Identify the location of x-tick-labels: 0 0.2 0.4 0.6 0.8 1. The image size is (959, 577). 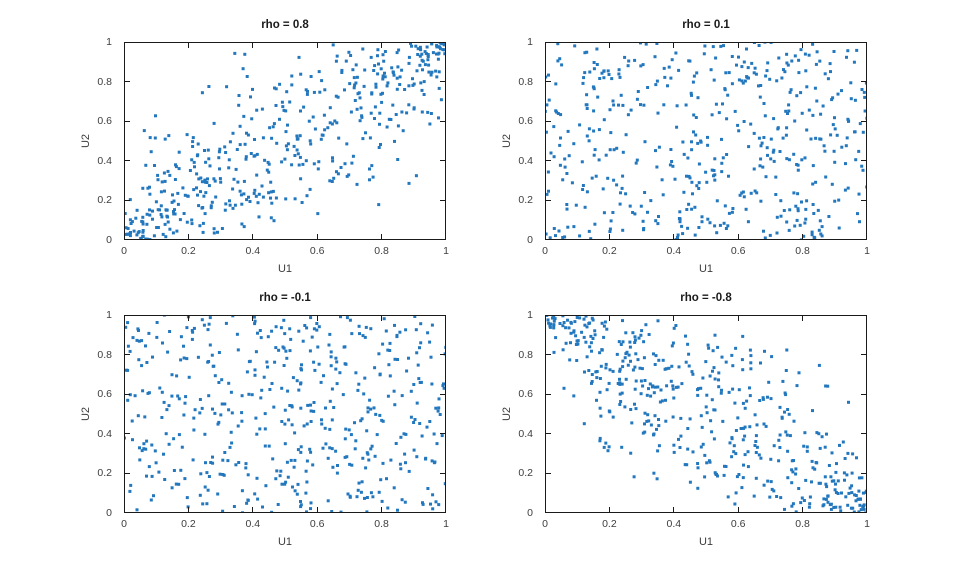
(706, 251).